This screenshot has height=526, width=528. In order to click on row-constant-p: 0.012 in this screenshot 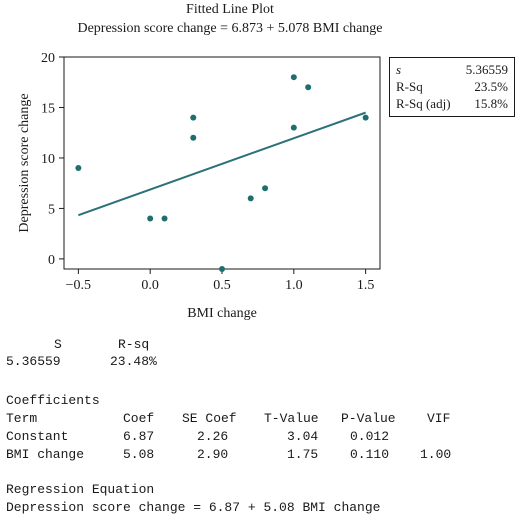, I will do `click(370, 436)`.